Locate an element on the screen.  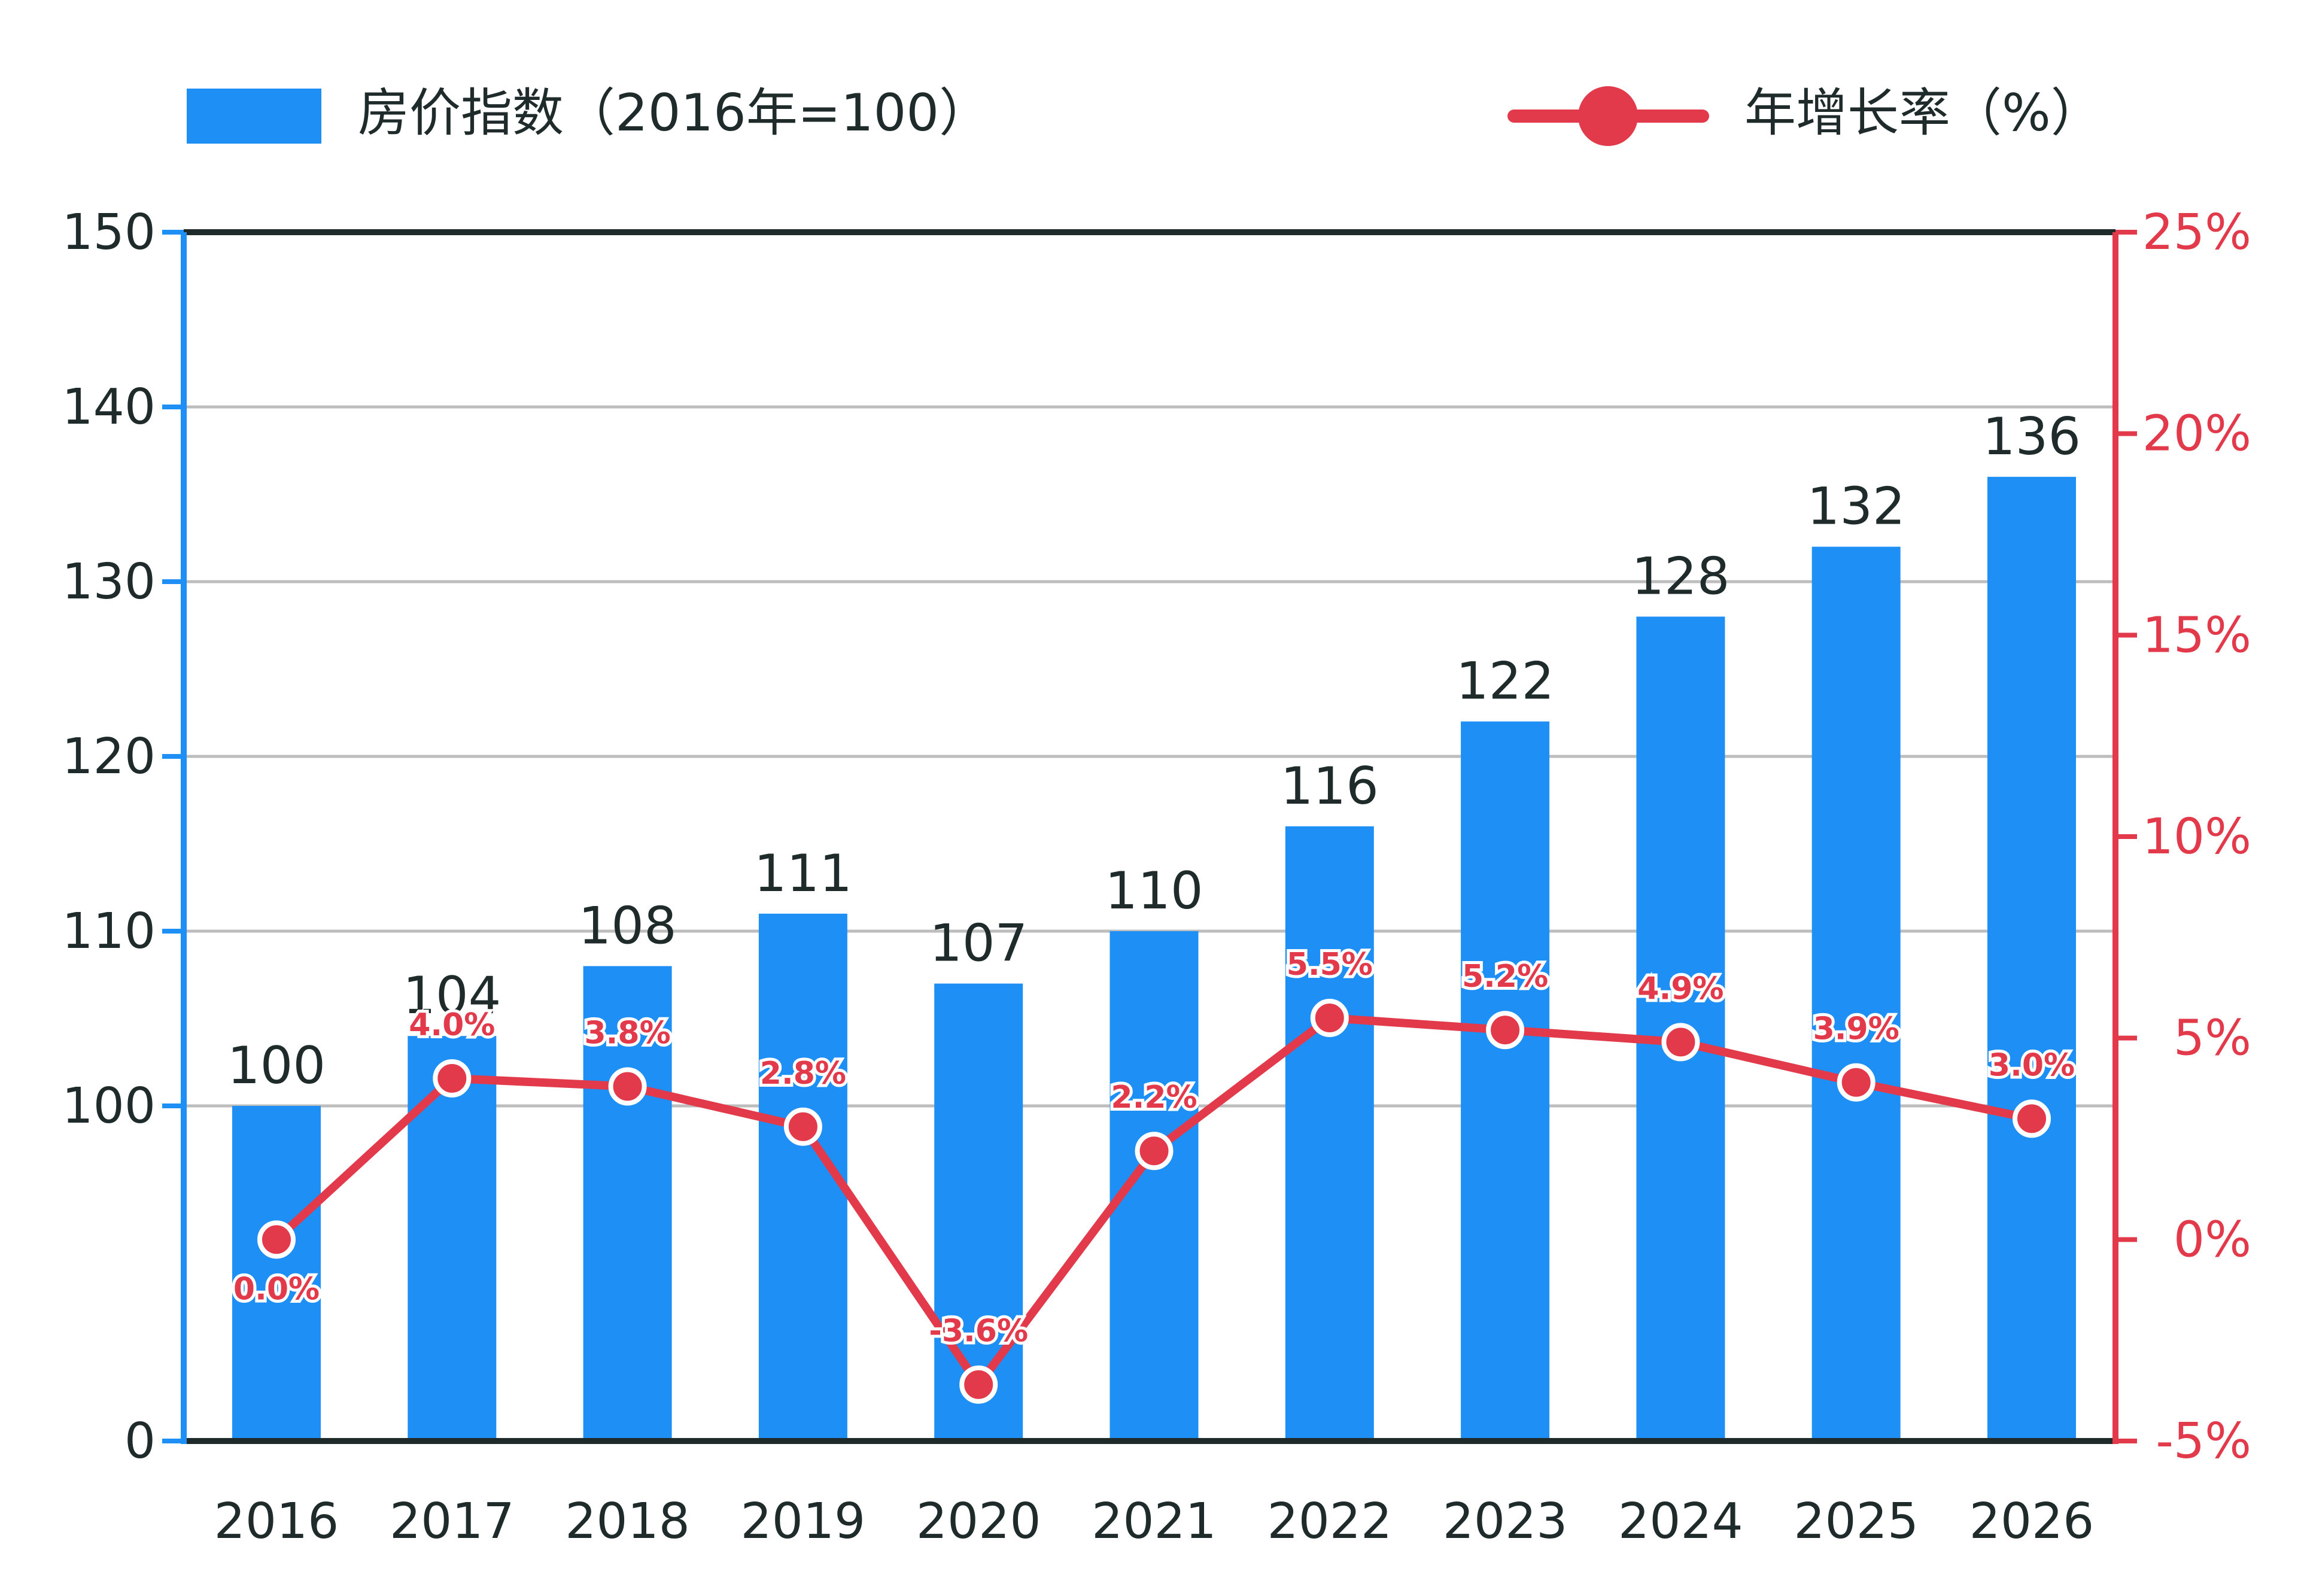
x-tick-label-2016: 2016 is located at coordinates (276, 1521).